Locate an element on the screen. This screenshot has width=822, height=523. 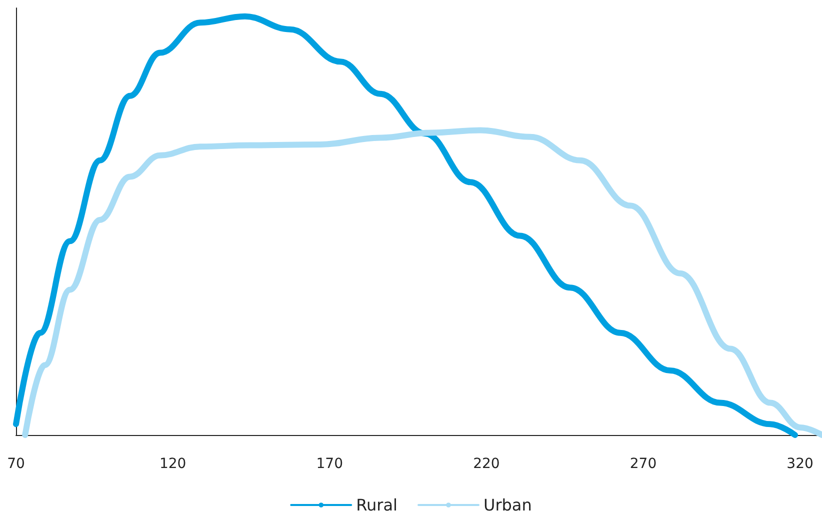
x-tick-label: 70 is located at coordinates (16, 464).